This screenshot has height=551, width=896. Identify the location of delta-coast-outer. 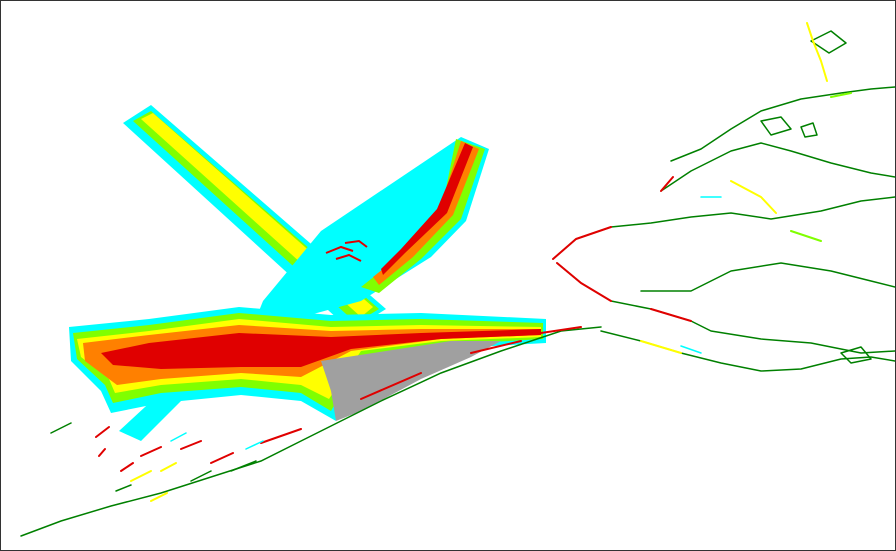
(723, 228).